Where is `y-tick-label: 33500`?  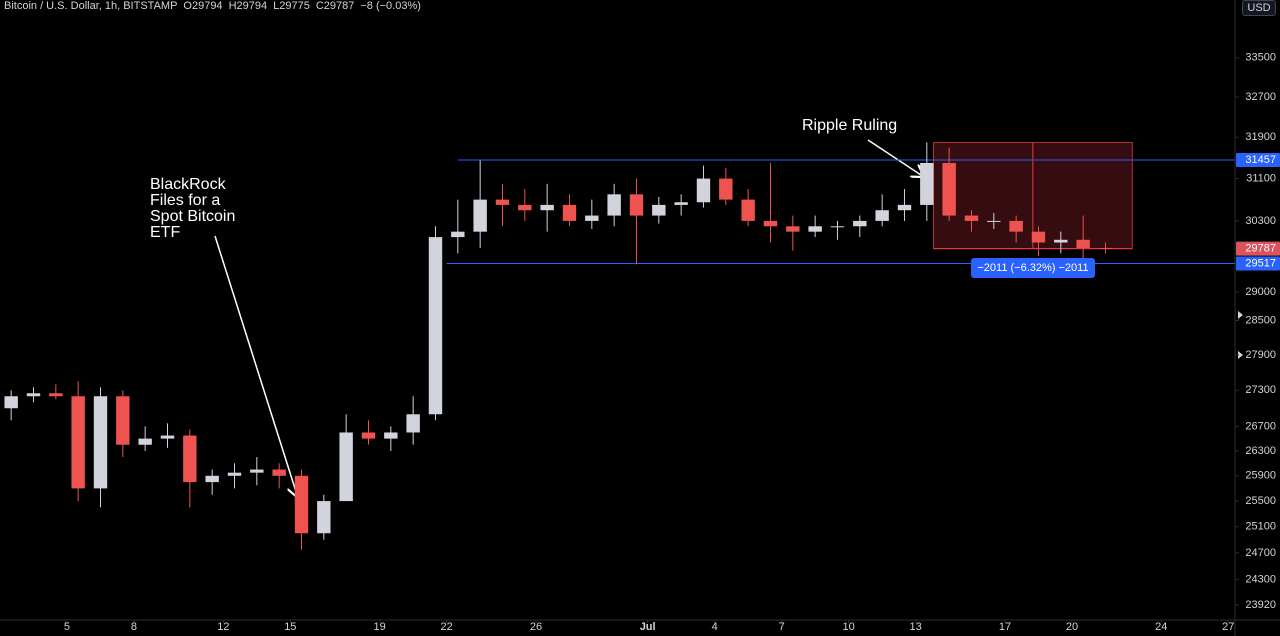
y-tick-label: 33500 is located at coordinates (1260, 58).